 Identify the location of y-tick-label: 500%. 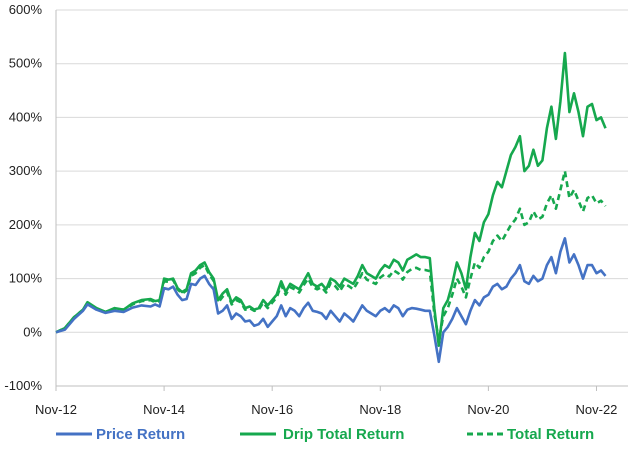
(26, 63).